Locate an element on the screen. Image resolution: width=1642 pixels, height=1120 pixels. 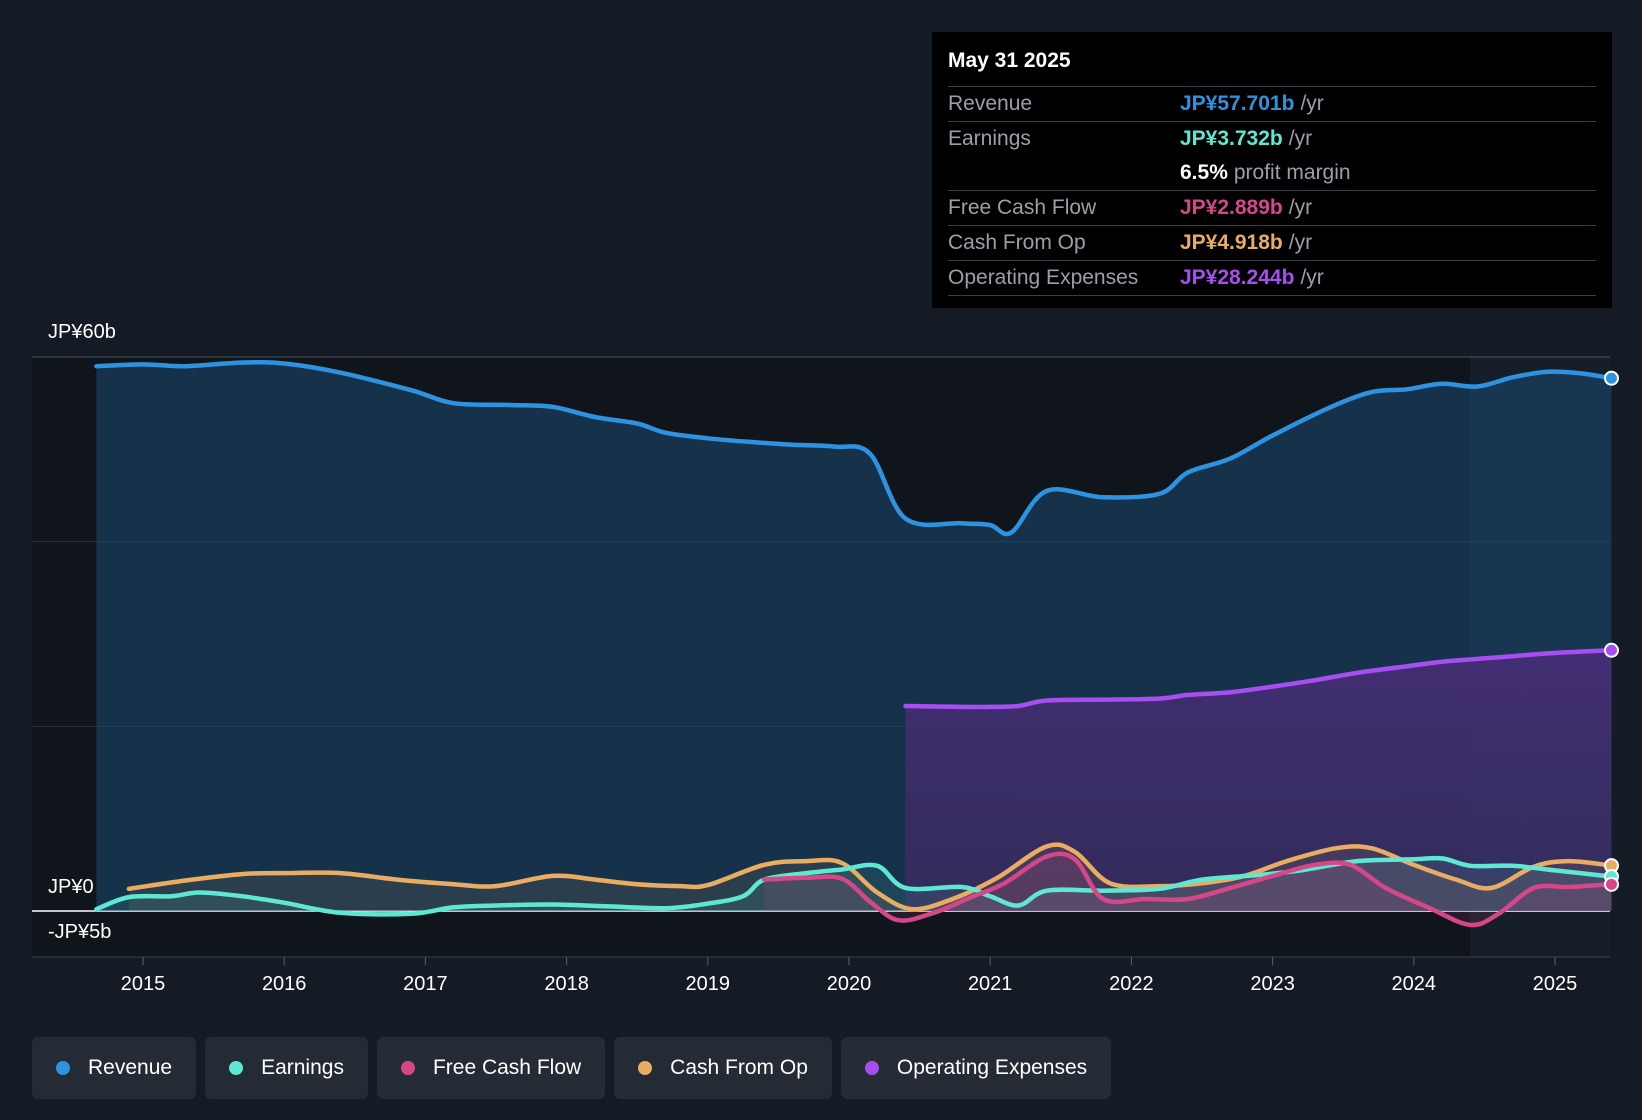
x-tick-label: 2023 is located at coordinates (1272, 984).